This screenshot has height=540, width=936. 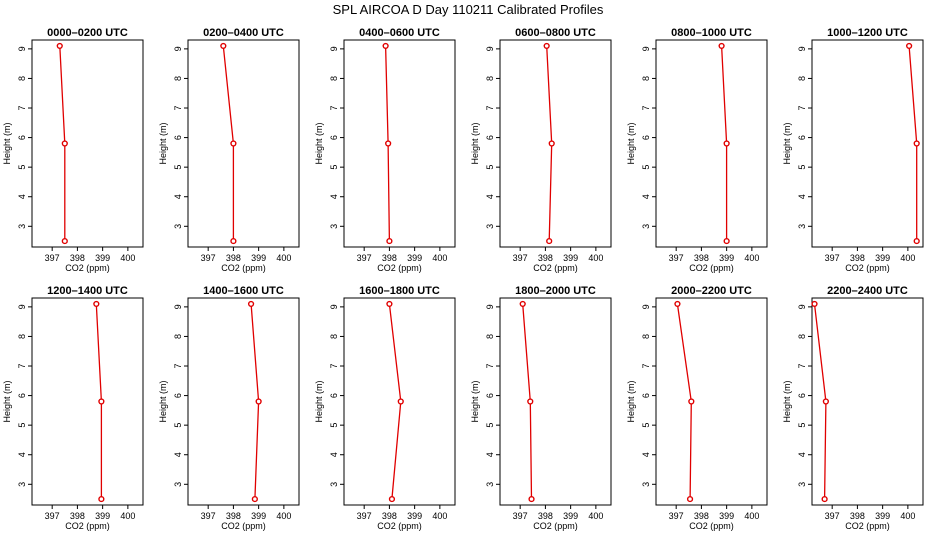 What do you see at coordinates (711, 33) in the screenshot?
I see `panel-title: 0800–1000 UTC` at bounding box center [711, 33].